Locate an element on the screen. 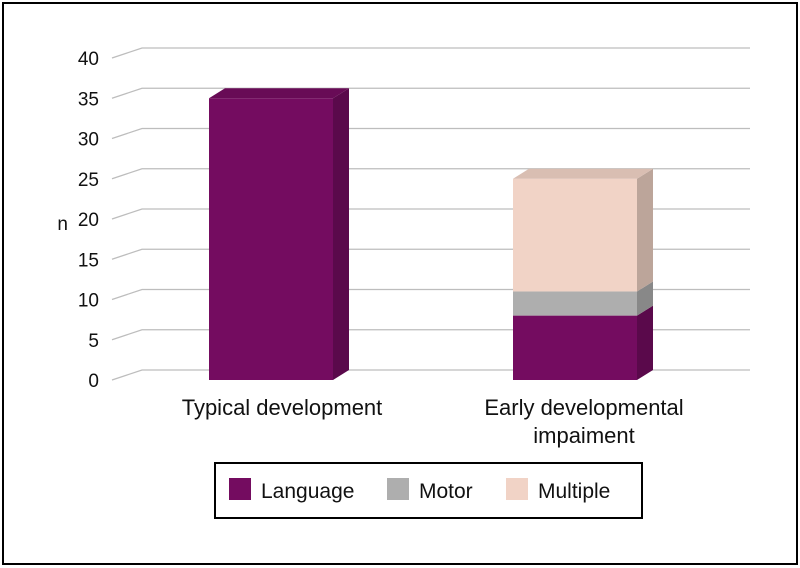 The image size is (800, 568). legend-box is located at coordinates (428, 490).